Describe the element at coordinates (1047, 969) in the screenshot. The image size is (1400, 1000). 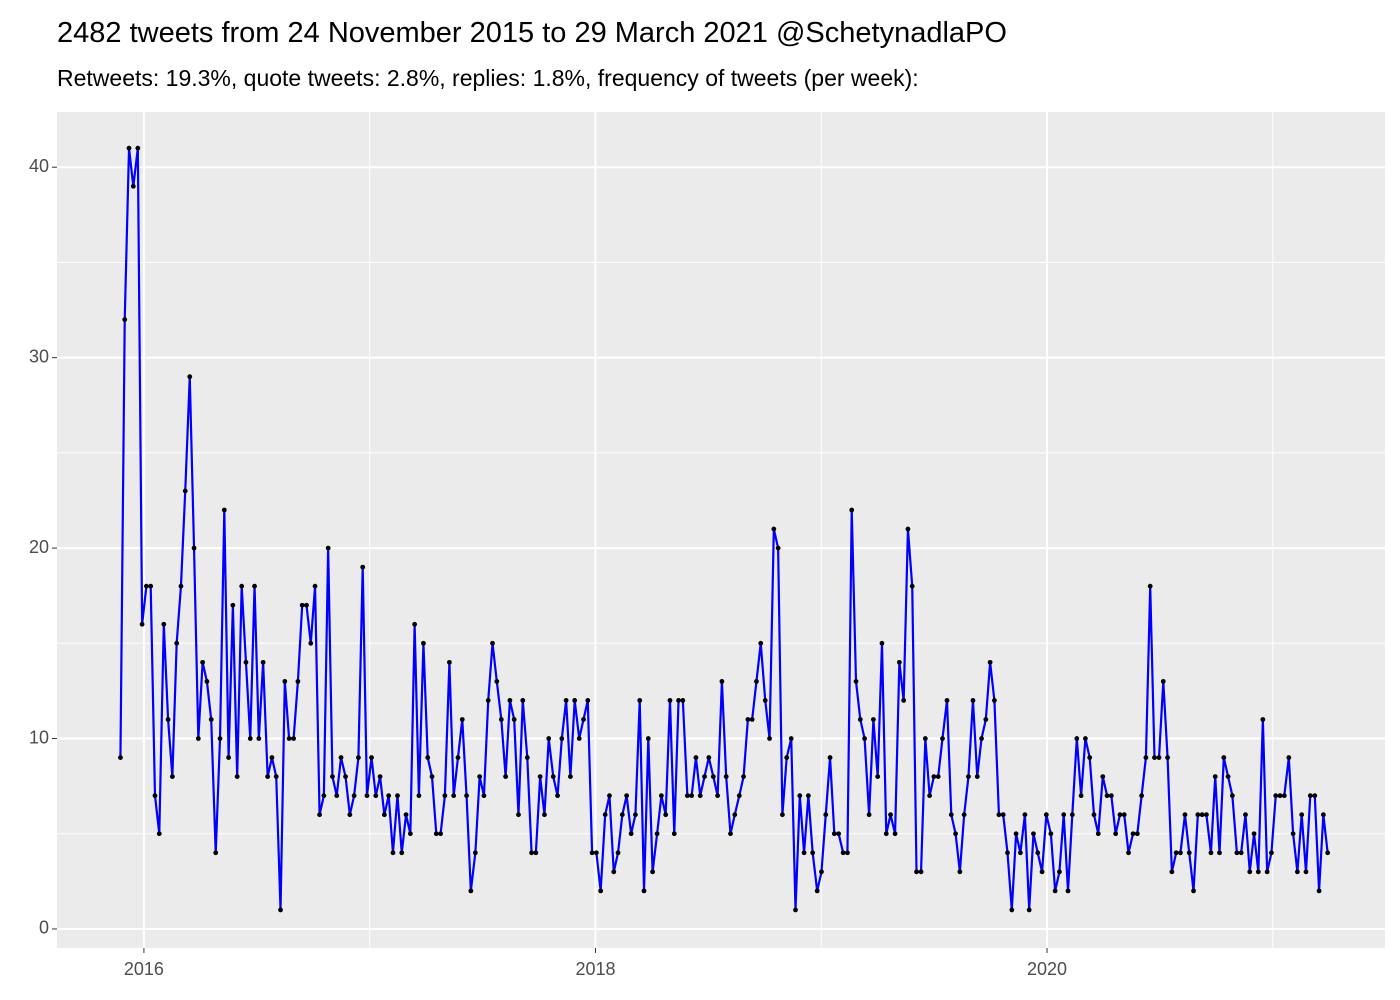
I see `x-tick-label: 2020` at that location.